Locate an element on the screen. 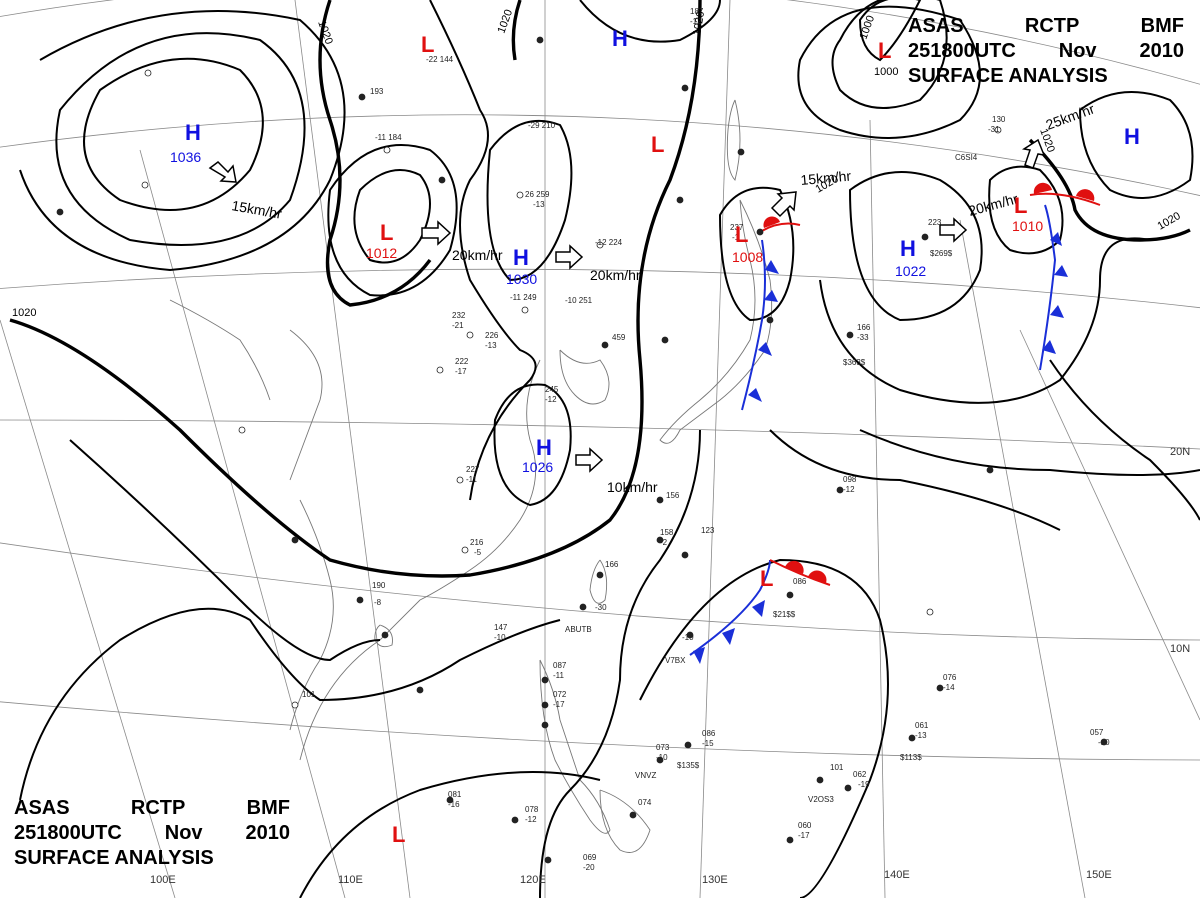 This screenshot has height=898, width=1200. station-label: VNVZ is located at coordinates (645, 775).